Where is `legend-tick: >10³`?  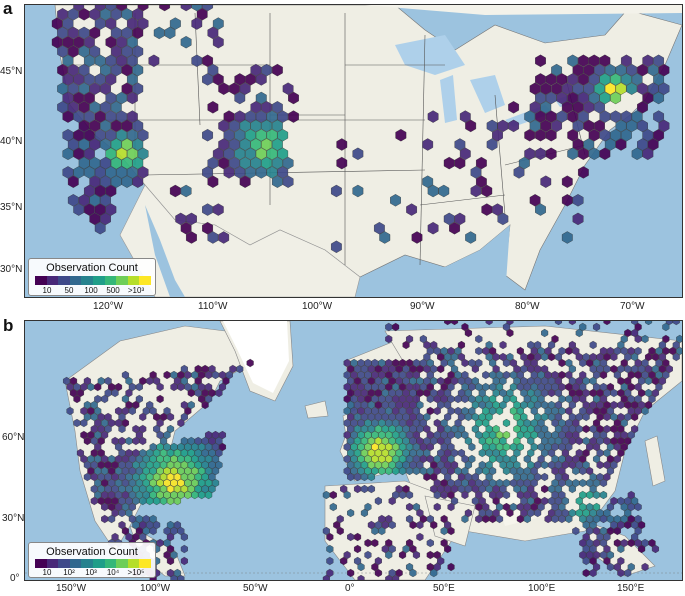
legend-tick: >10³ is located at coordinates (136, 290).